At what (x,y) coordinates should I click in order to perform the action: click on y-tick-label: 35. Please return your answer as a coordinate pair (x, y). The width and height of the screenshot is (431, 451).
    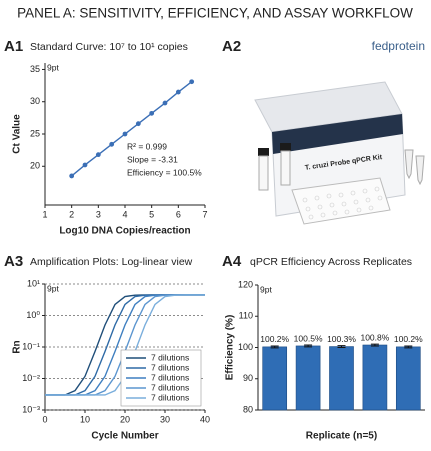
    Looking at the image, I should click on (35, 69).